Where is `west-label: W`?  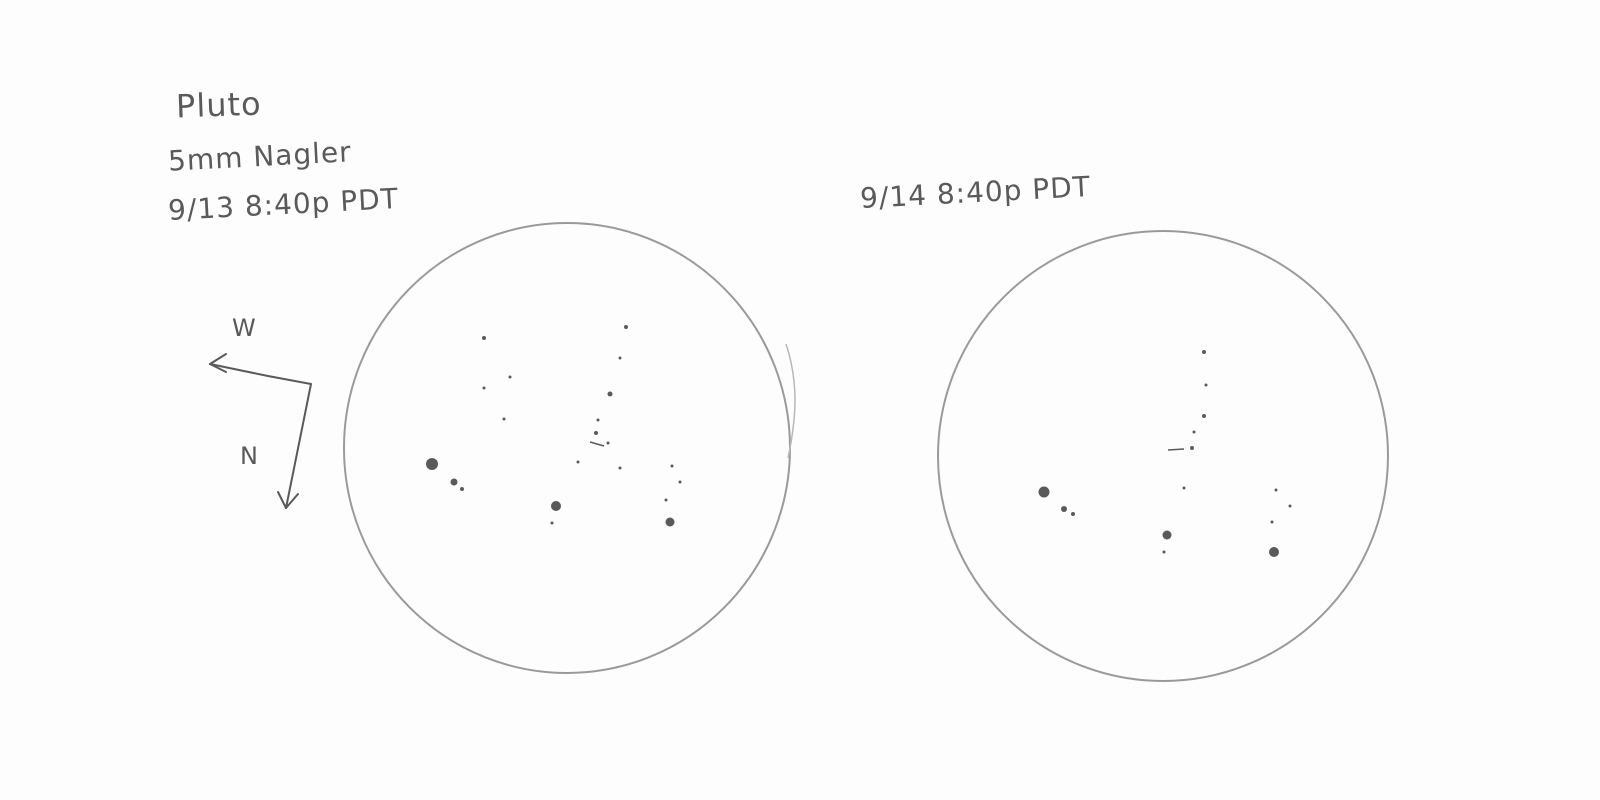
west-label: W is located at coordinates (244, 328).